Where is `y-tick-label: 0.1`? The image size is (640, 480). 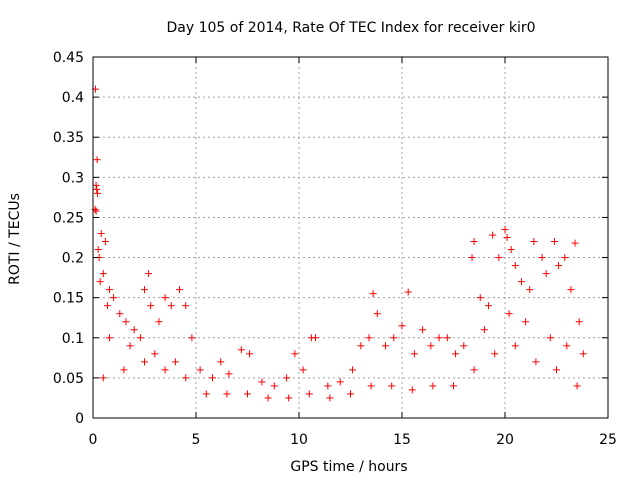 y-tick-label: 0.1 is located at coordinates (73, 339).